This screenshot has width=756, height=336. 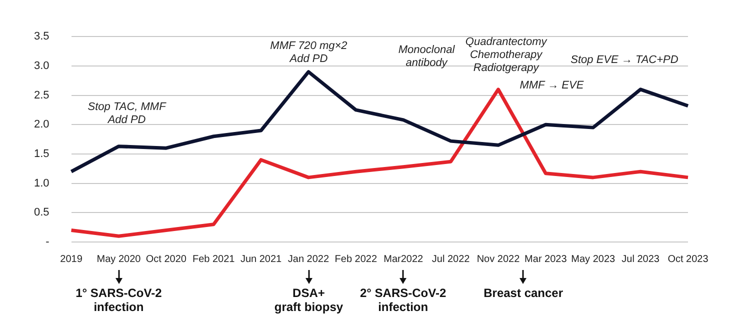 What do you see at coordinates (166, 259) in the screenshot?
I see `x-tick-label: Oct 2020` at bounding box center [166, 259].